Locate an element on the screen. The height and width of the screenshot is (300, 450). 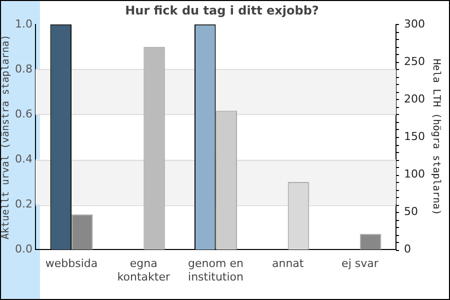
y-tick-label: 0.8 is located at coordinates (23, 69).